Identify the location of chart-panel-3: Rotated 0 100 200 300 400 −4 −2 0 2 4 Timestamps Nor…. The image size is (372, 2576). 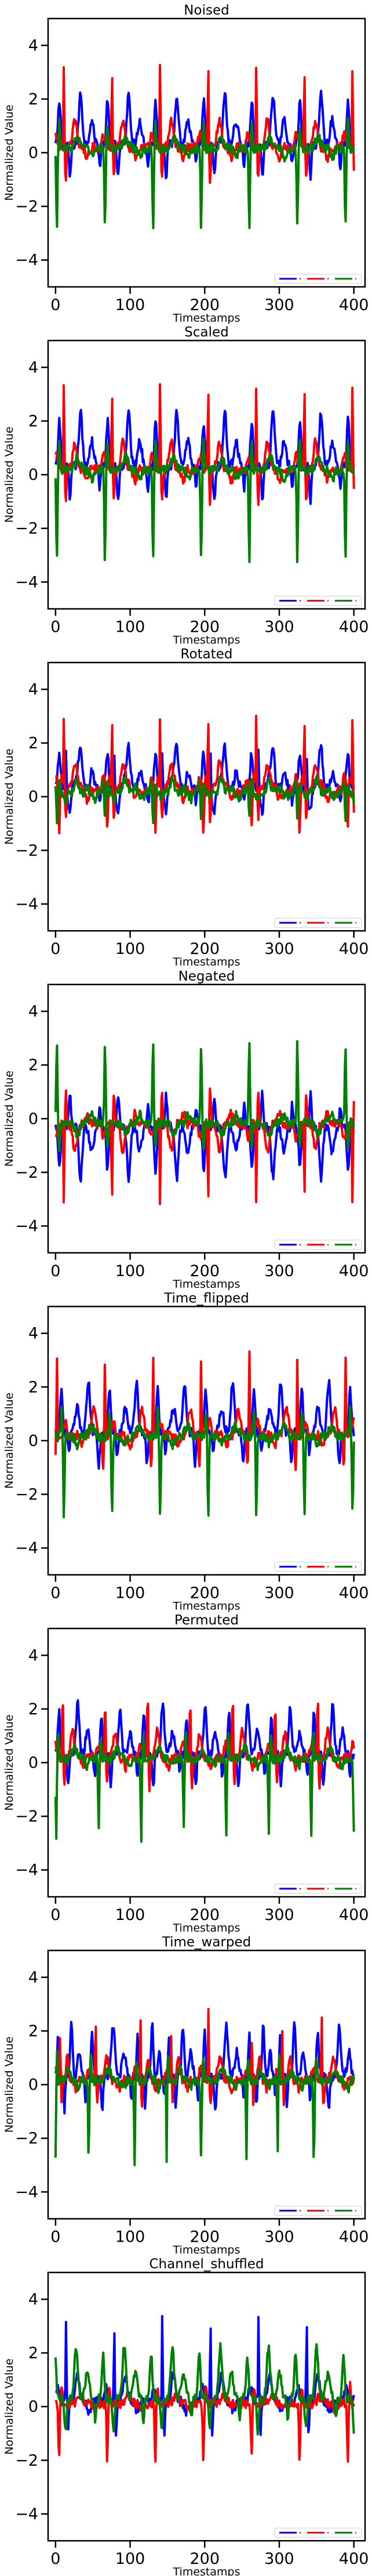
(186, 807).